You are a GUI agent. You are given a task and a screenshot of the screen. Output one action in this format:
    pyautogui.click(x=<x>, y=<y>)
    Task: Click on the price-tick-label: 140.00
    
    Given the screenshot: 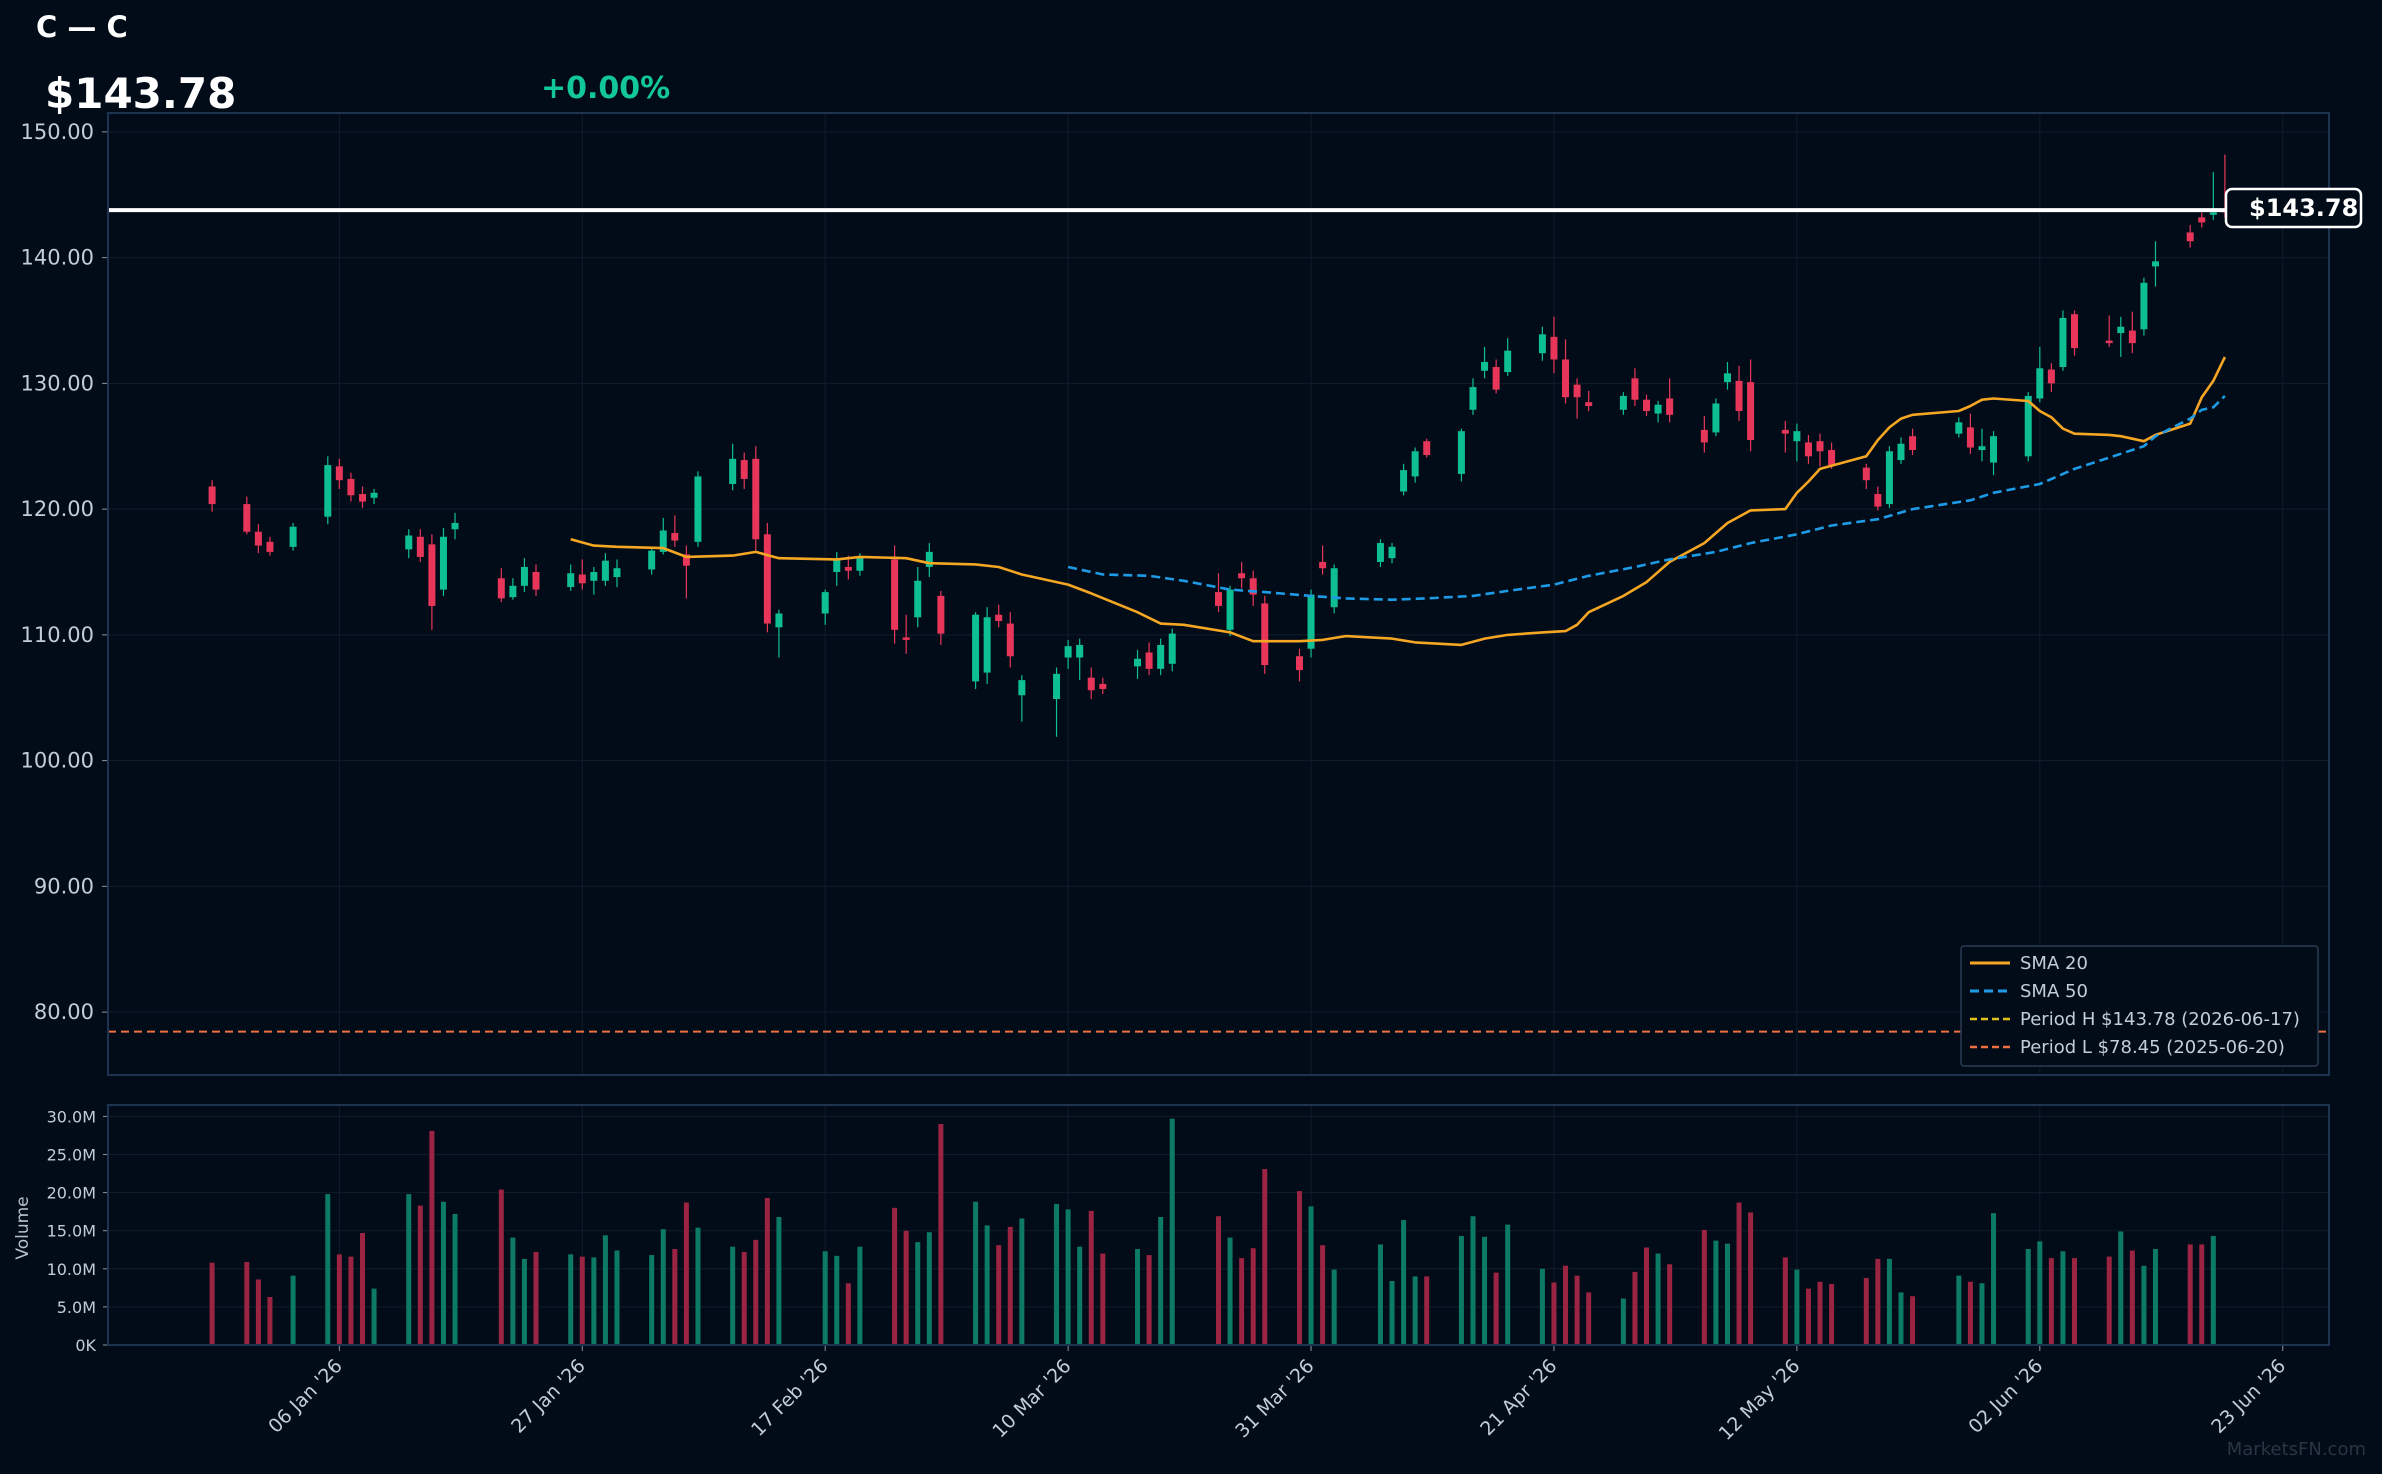 What is the action you would take?
    pyautogui.click(x=57, y=258)
    